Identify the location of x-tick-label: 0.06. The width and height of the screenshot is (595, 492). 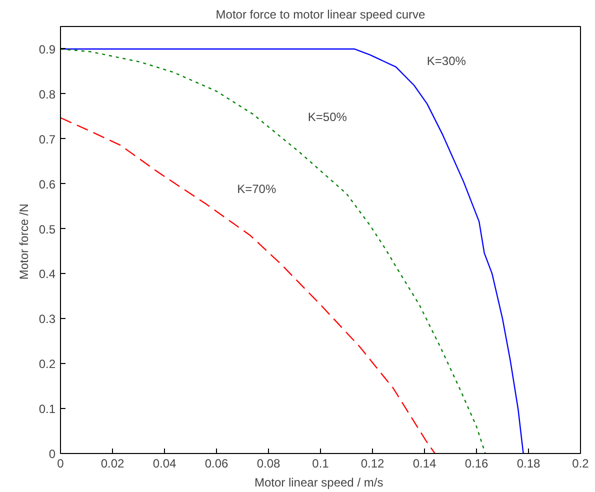
(216, 463).